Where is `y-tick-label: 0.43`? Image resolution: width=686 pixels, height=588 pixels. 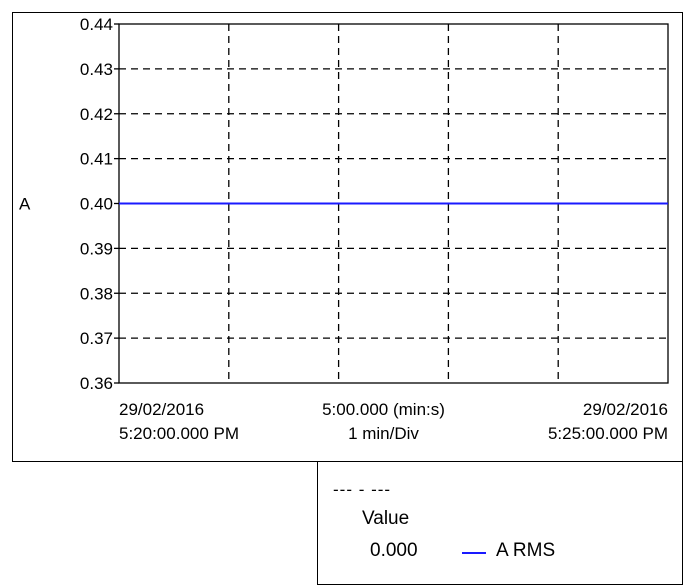
y-tick-label: 0.43 is located at coordinates (96, 69).